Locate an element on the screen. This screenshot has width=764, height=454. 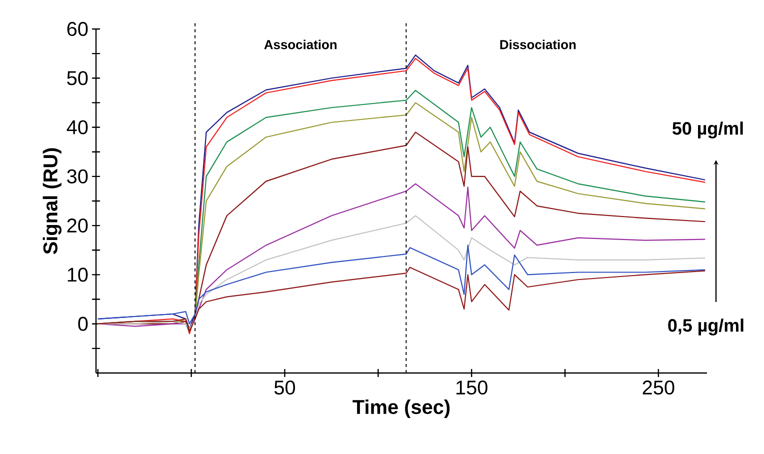
x-tick-label: 50 is located at coordinates (285, 387).